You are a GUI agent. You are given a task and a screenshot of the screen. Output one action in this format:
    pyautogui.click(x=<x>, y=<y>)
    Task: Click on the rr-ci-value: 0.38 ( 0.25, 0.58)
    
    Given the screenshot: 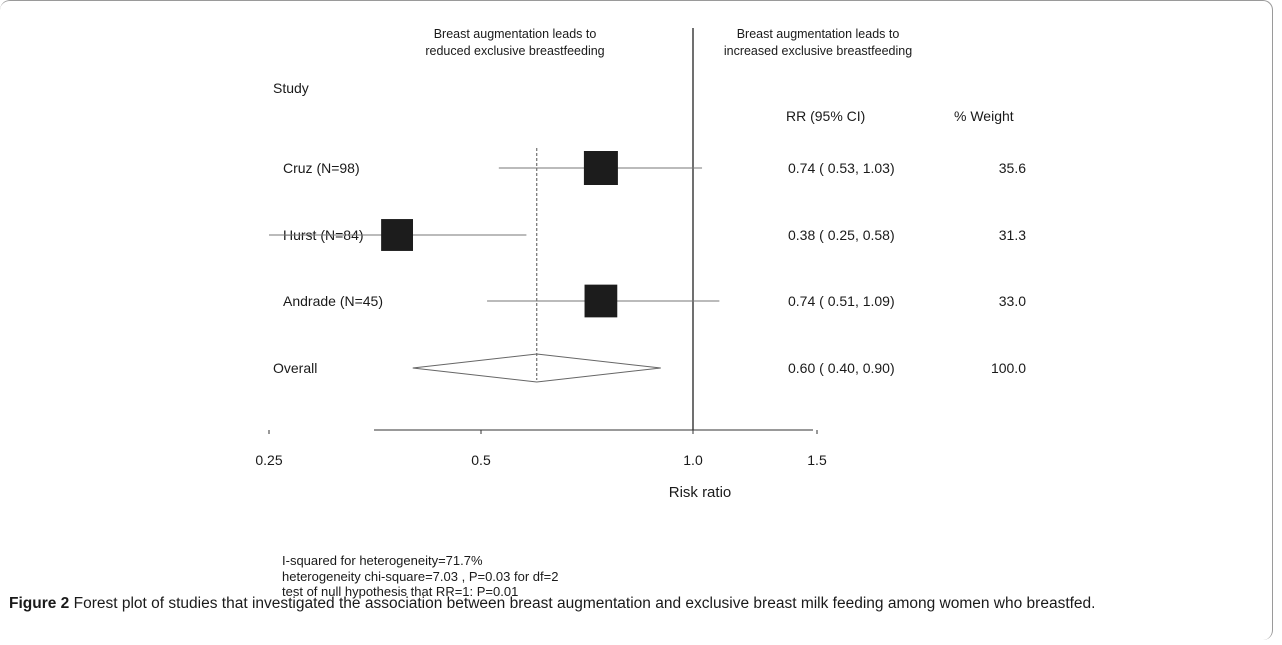 What is the action you would take?
    pyautogui.click(x=841, y=235)
    